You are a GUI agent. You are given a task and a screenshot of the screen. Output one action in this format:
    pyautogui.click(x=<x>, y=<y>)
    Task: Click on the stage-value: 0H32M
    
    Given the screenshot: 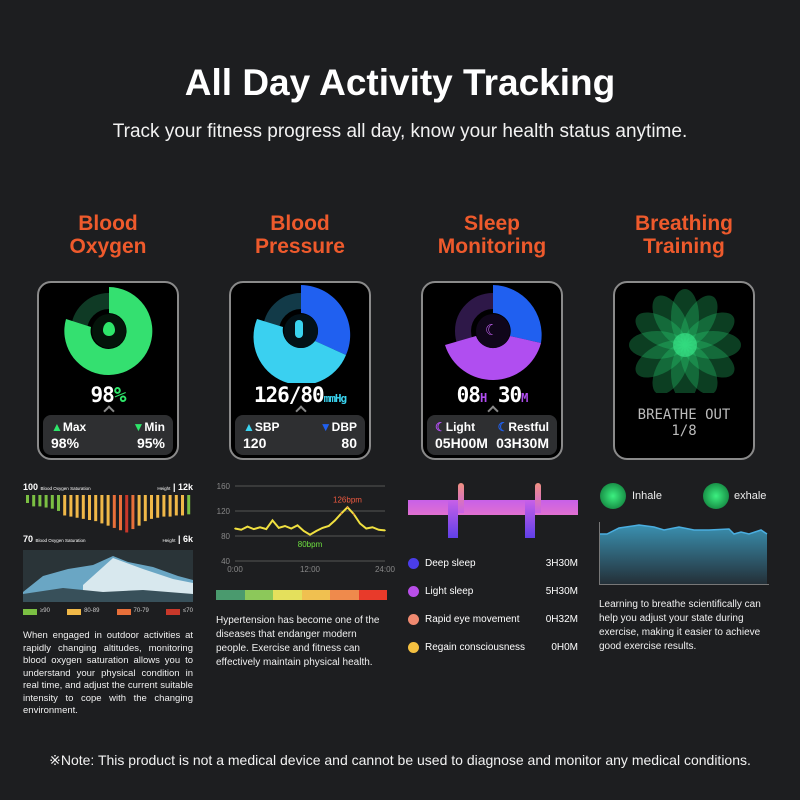 What is the action you would take?
    pyautogui.click(x=561, y=619)
    